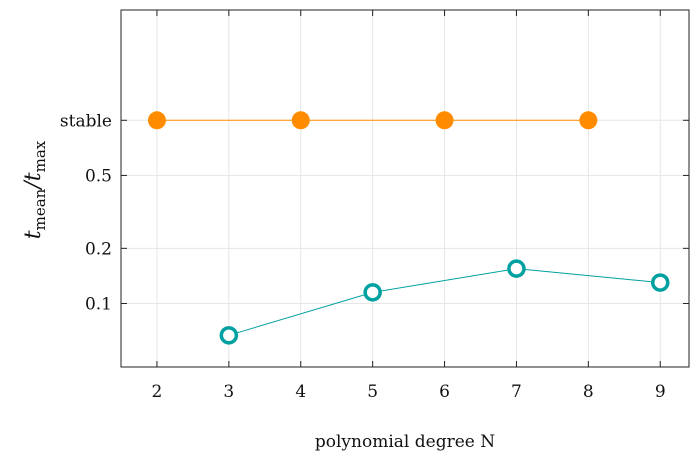  I want to click on y-label-base-1: t, so click(33, 234).